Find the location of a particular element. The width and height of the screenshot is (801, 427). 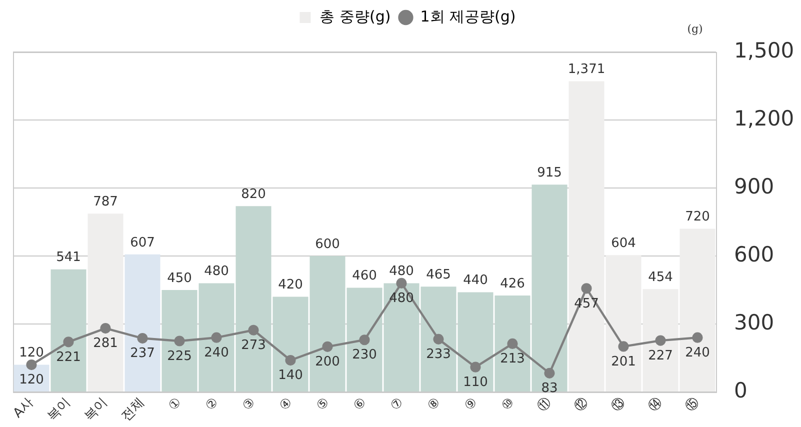

x-tick-label: ⑭ is located at coordinates (656, 405).